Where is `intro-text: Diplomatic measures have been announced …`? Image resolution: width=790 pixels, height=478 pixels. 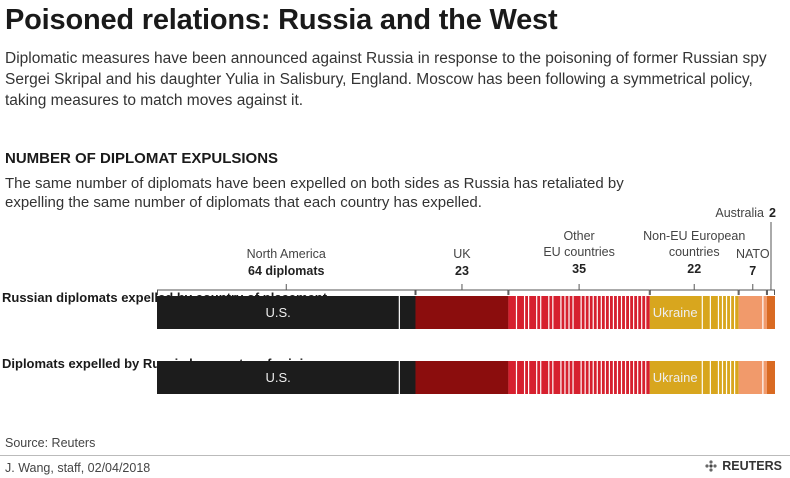
intro-text: Diplomatic measures have been announced … is located at coordinates (386, 79).